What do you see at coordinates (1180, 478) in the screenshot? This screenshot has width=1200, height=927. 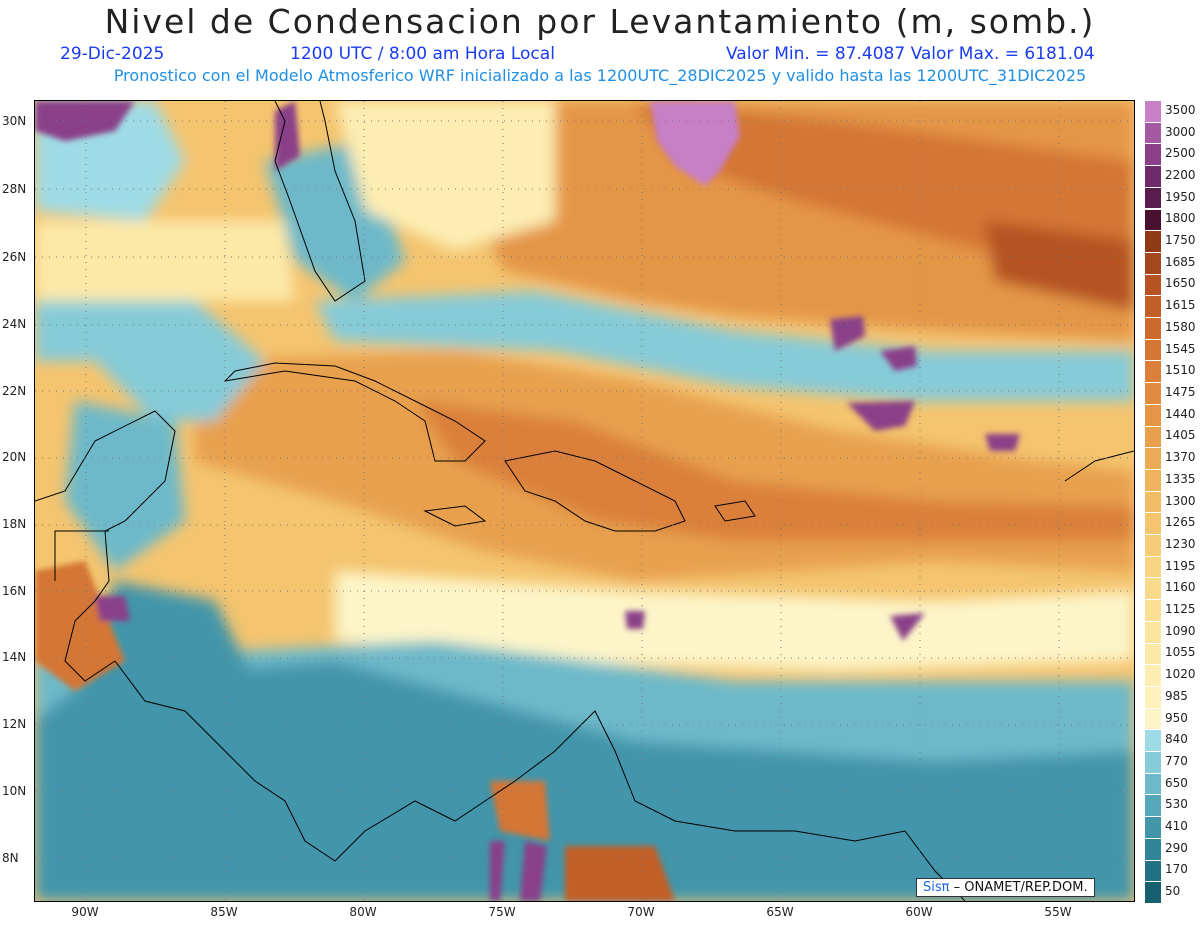 I see `color-scale-label: 1335` at bounding box center [1180, 478].